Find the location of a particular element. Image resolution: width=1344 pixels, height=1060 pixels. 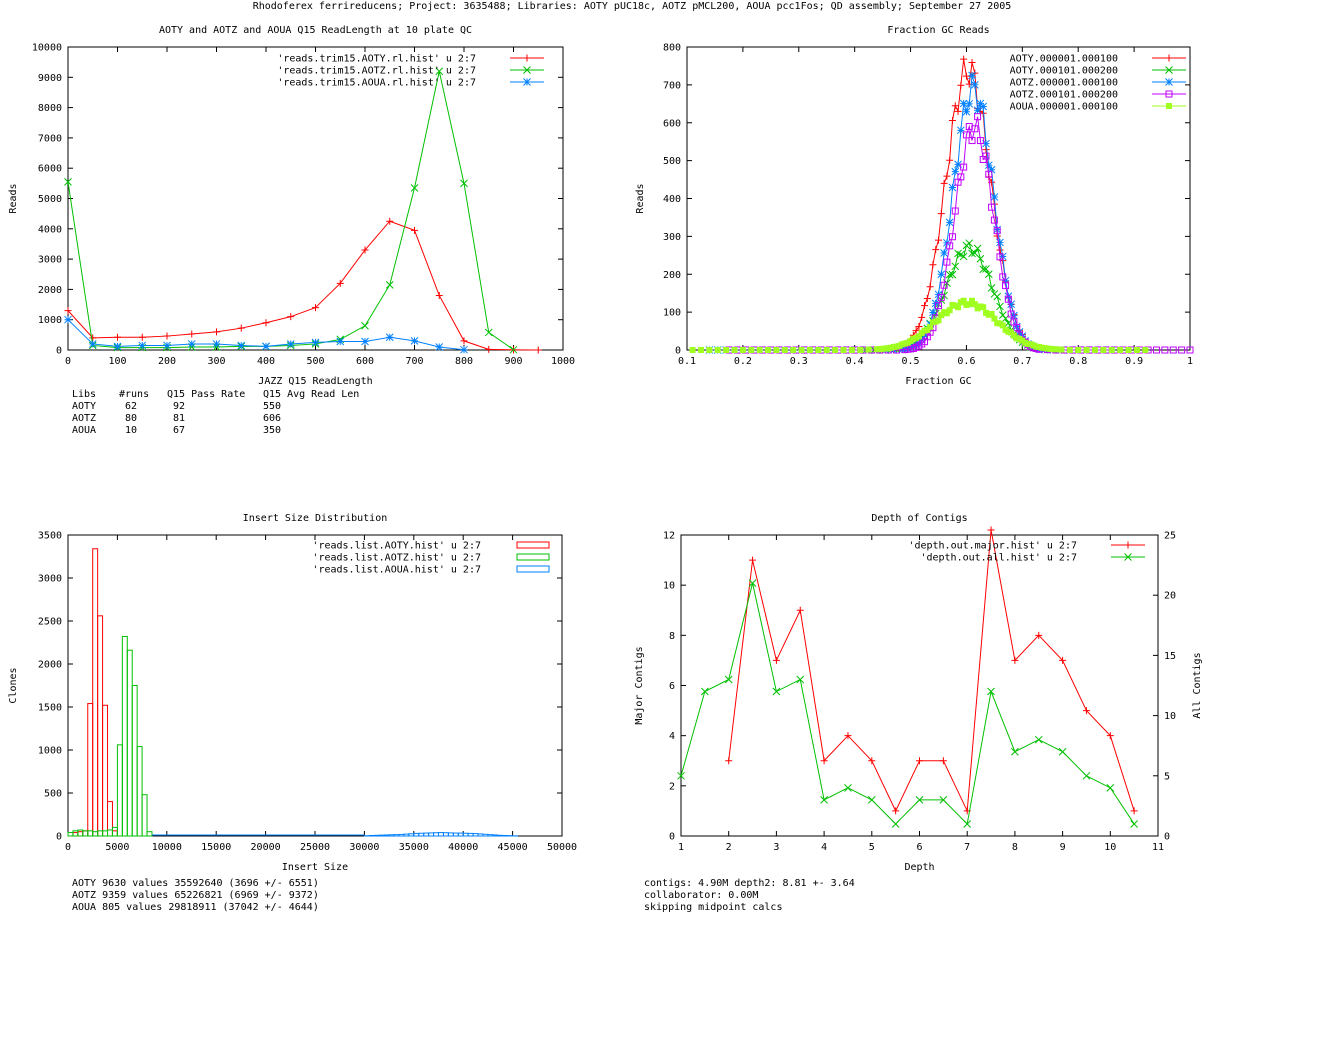

insert-ytick-label: 3000 is located at coordinates (50, 579).